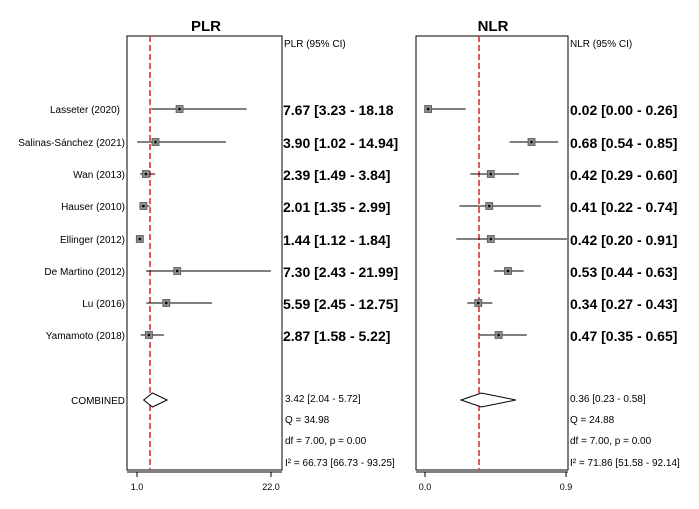  What do you see at coordinates (338, 110) in the screenshot?
I see `plr-ci-label: 7.67 [3.23 - 18.18` at bounding box center [338, 110].